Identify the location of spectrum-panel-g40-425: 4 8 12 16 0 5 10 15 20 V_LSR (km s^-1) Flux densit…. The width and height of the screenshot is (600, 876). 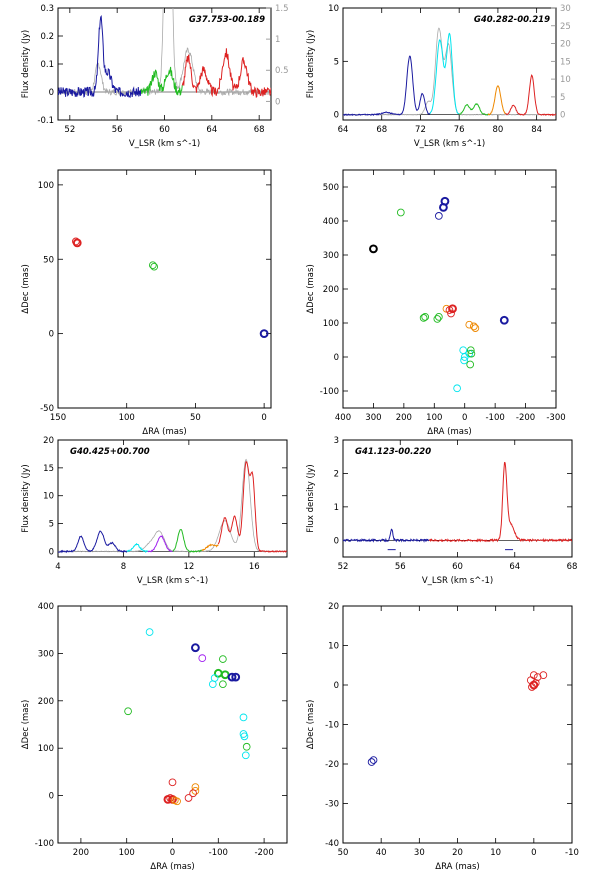
(154, 511).